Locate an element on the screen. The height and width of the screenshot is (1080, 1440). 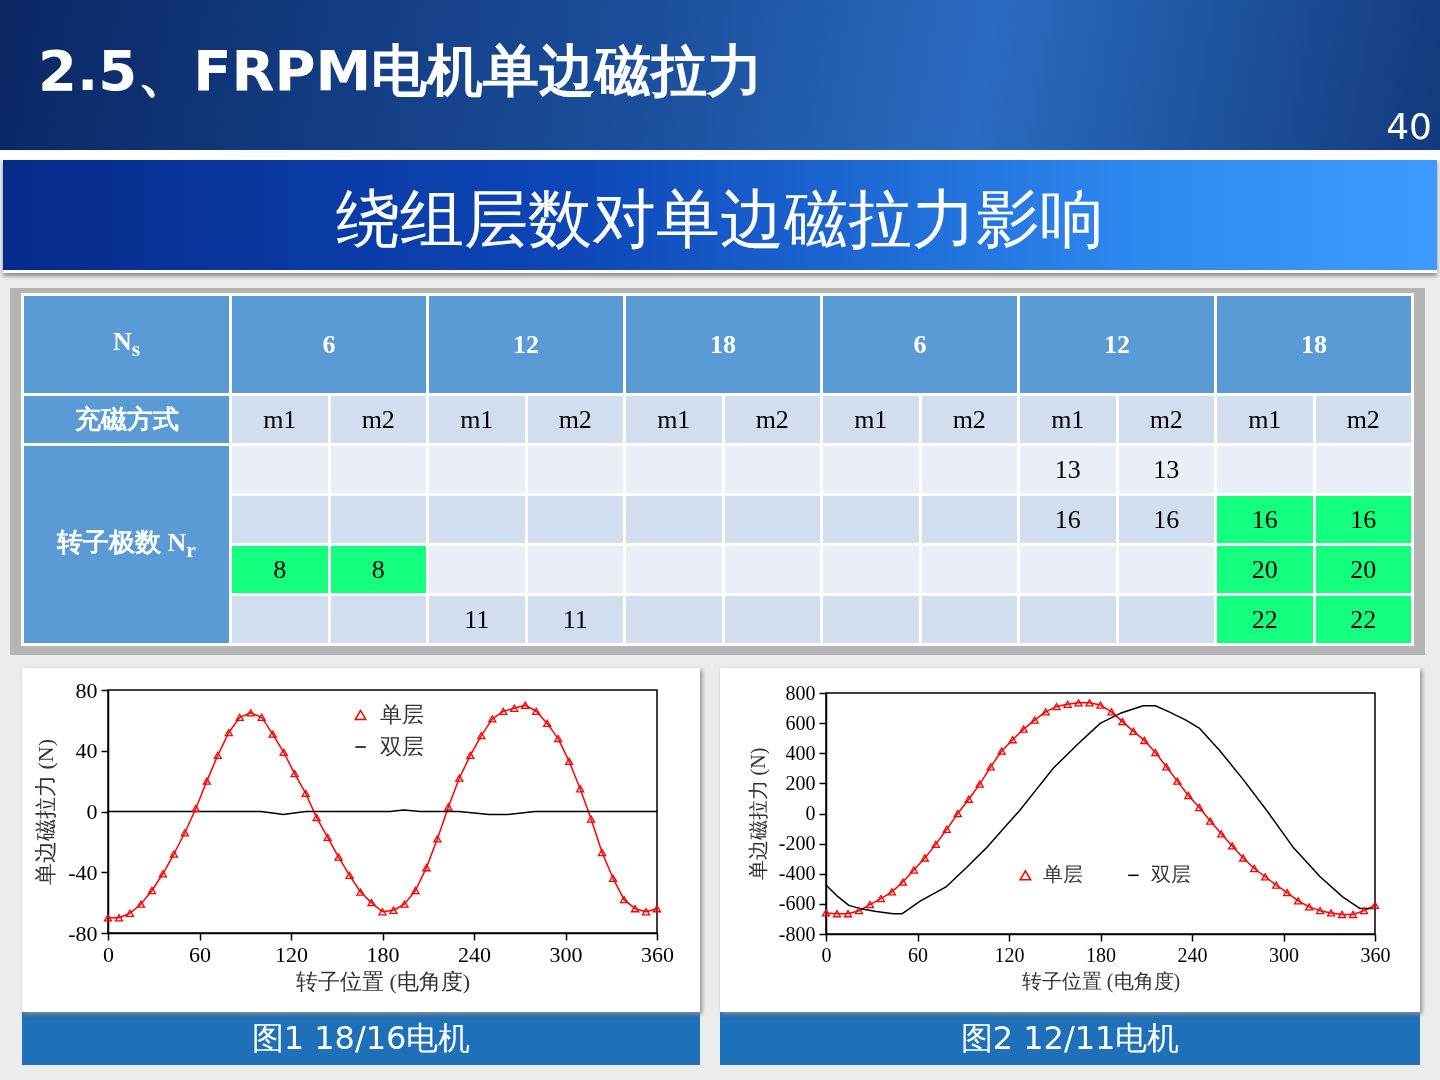
x-tick-label: 240 is located at coordinates (474, 954).